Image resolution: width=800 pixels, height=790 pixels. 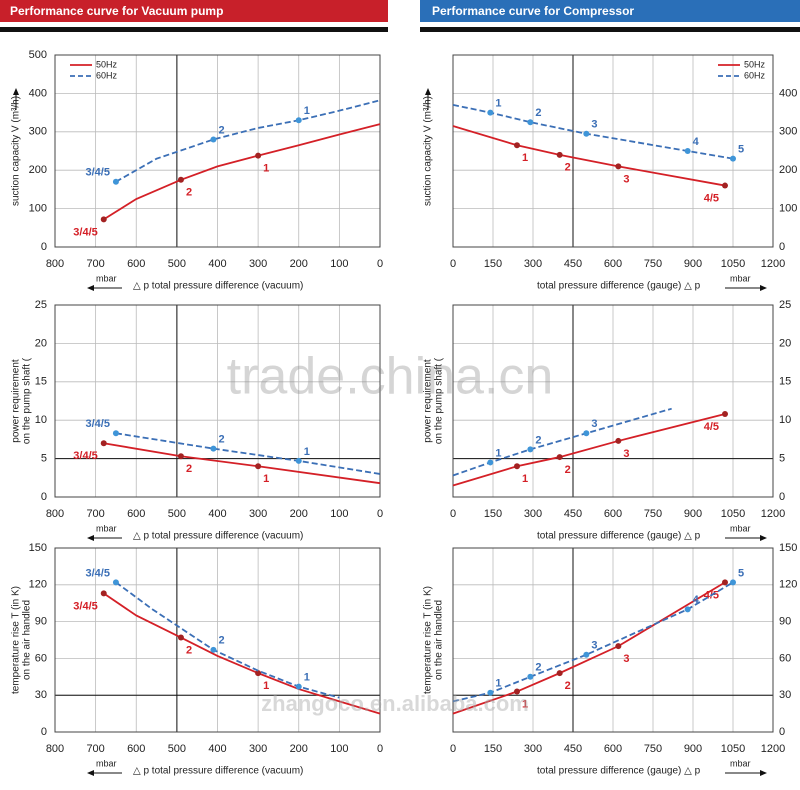 I want to click on x-tick-label: 150, so click(x=493, y=514).